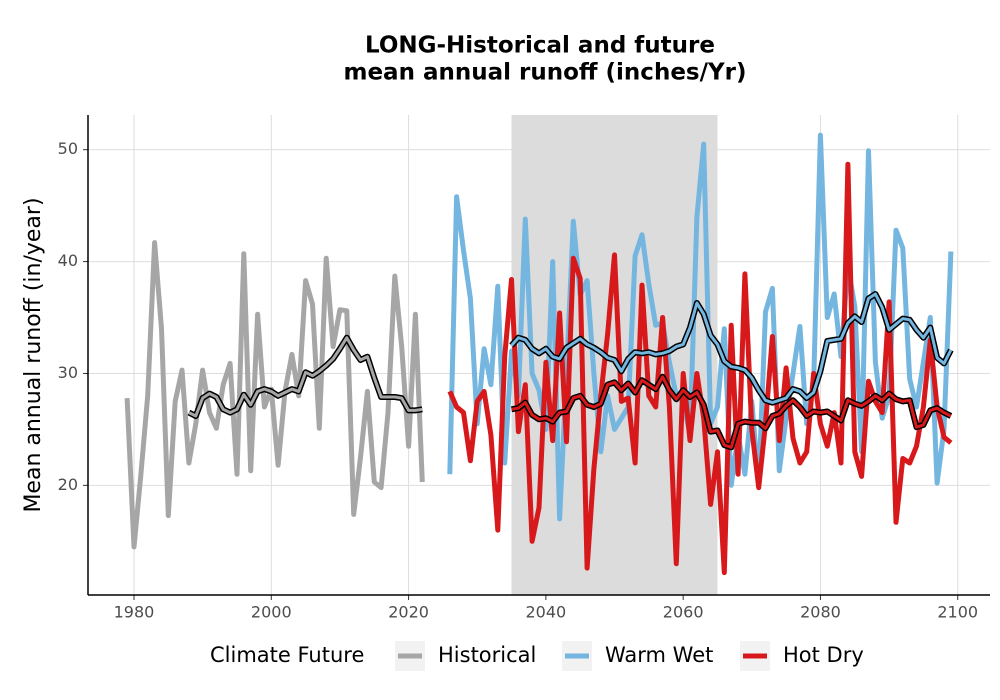  I want to click on y-tick-label: 20, so click(68, 484).